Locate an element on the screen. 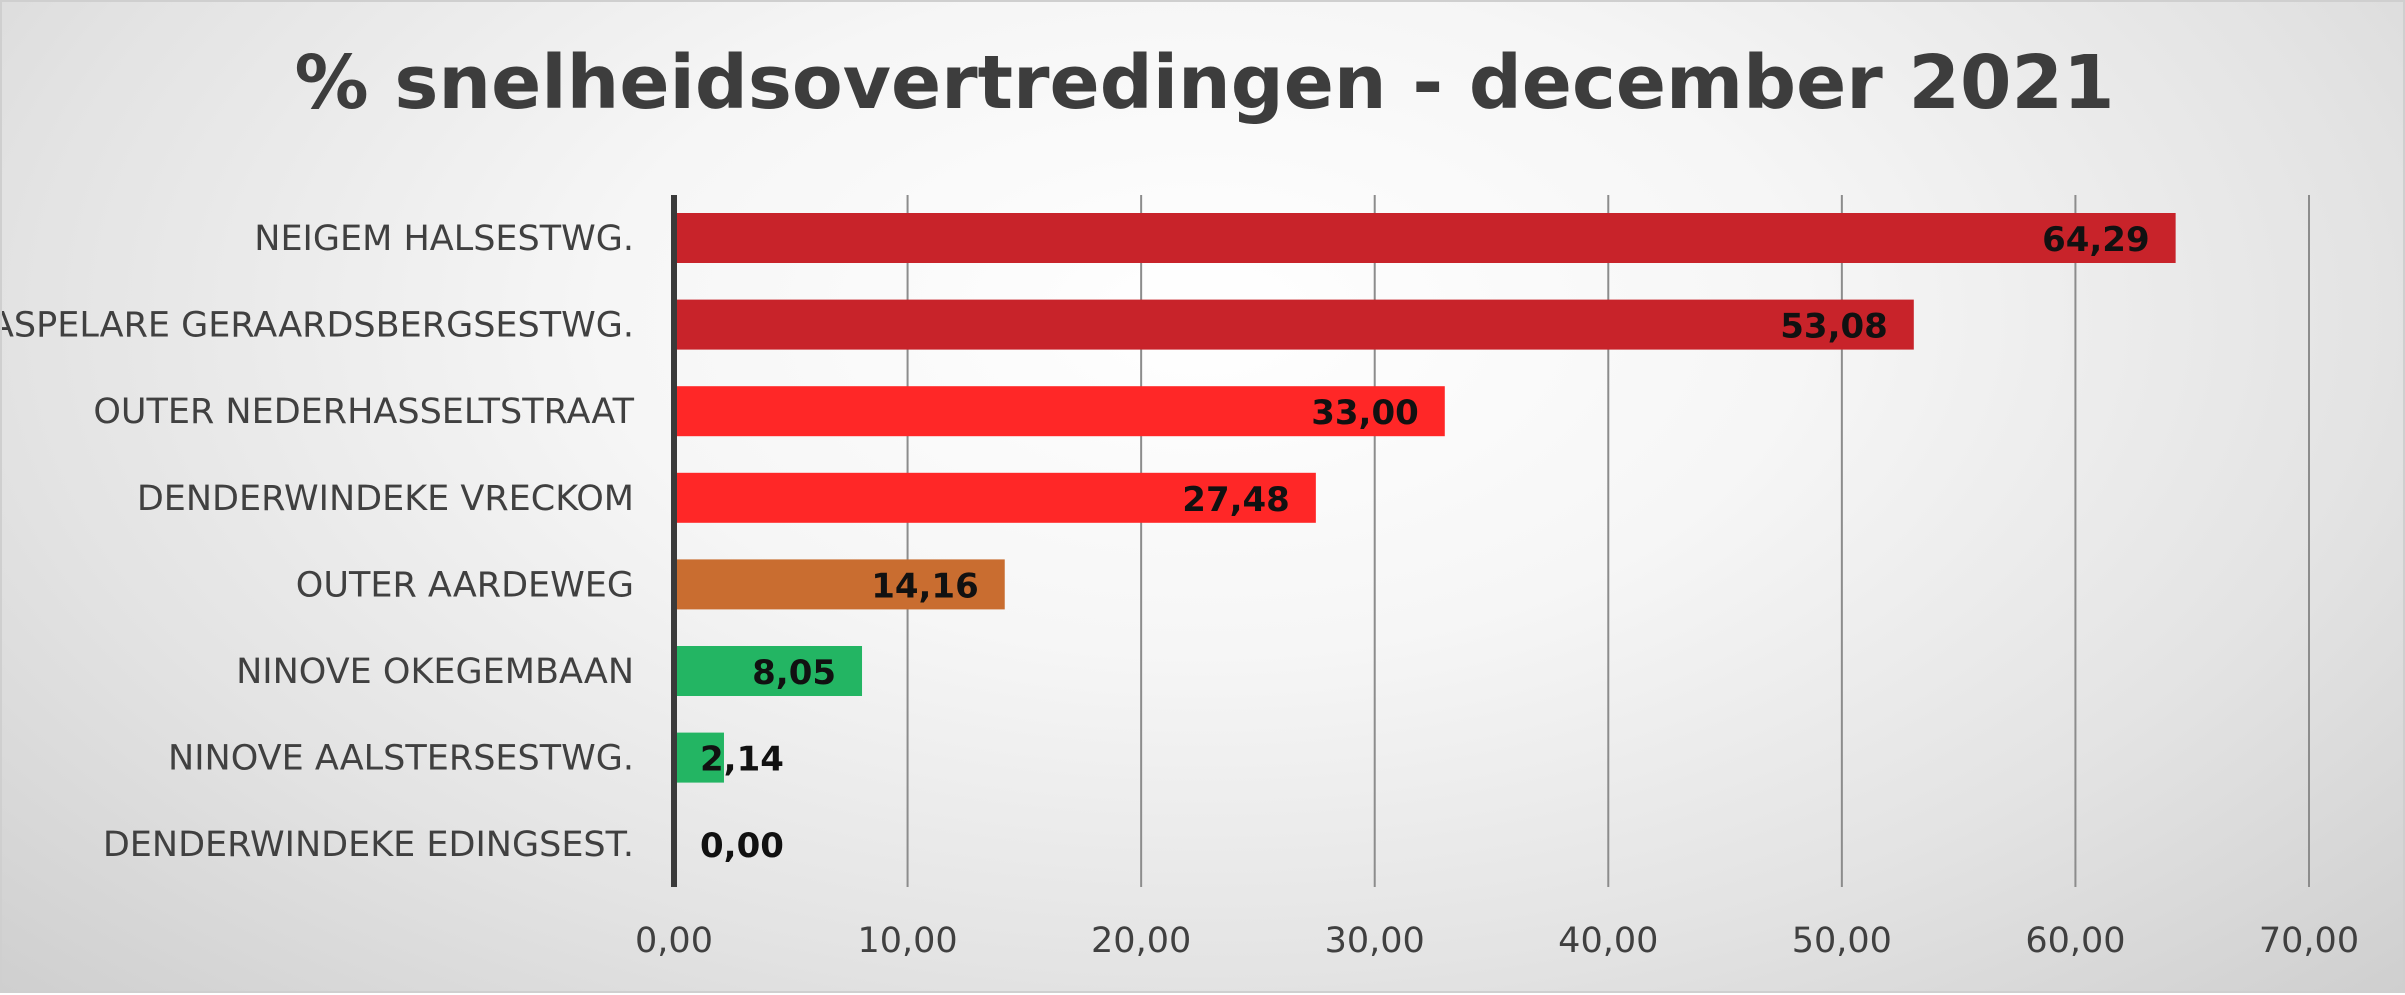 The width and height of the screenshot is (2405, 995). data-label: 0,00 is located at coordinates (742, 846).